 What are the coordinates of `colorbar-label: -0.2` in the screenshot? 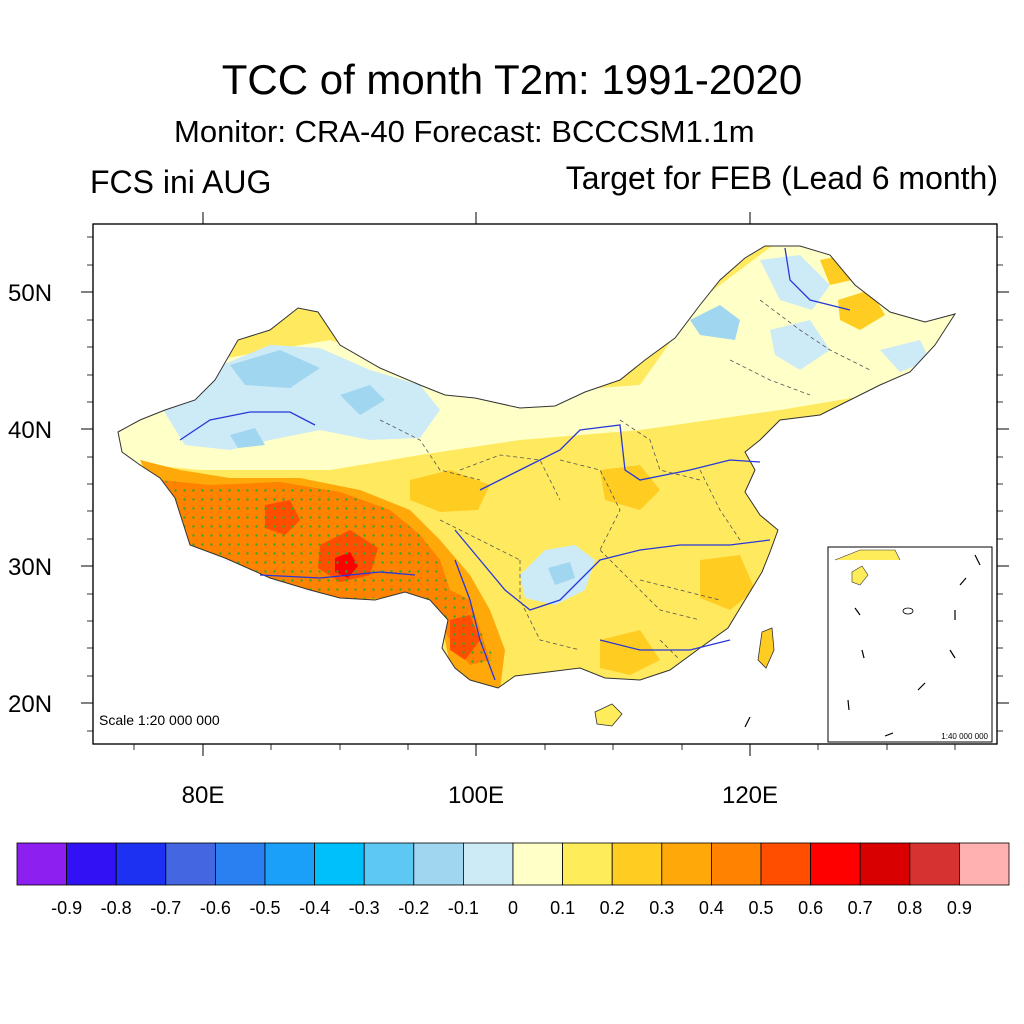 It's located at (413, 908).